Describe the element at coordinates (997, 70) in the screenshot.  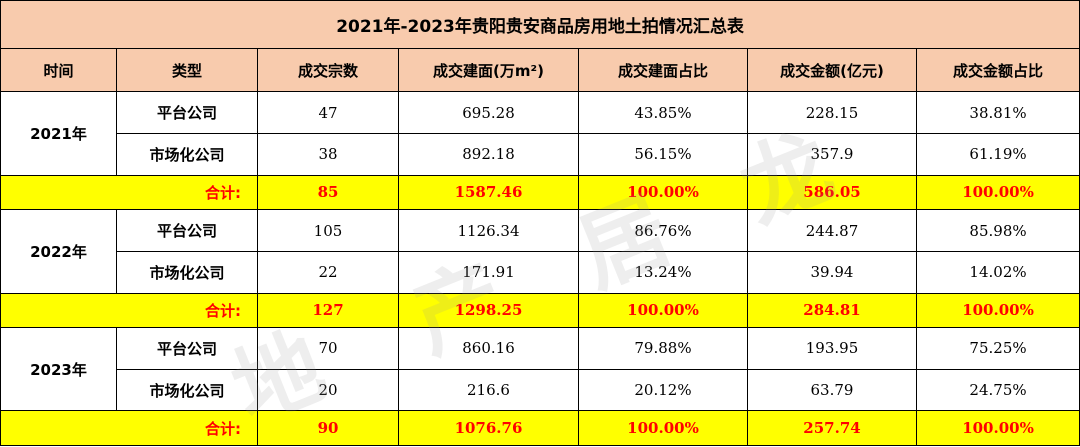
I see `header-amount-pct: 成交金额占比` at that location.